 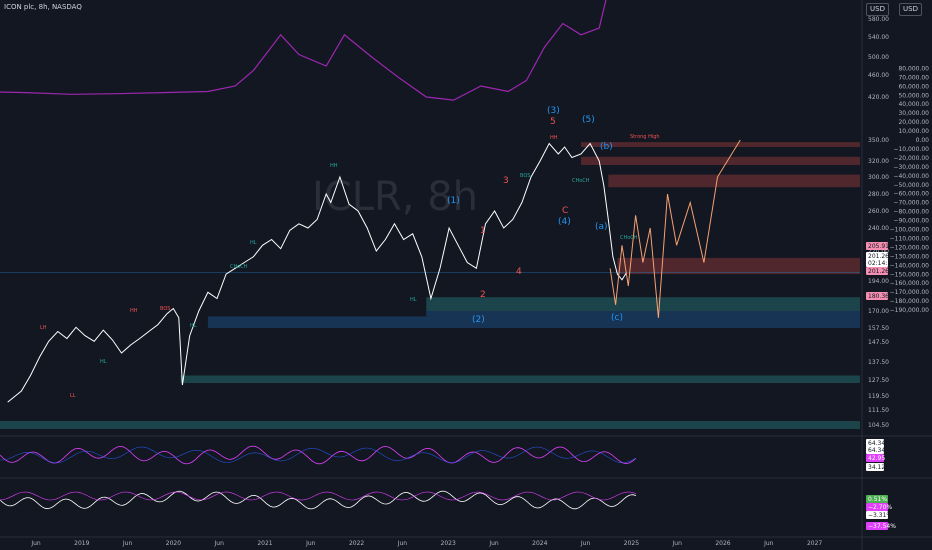 I want to click on currency-selector-secondary: USD, so click(x=910, y=9).